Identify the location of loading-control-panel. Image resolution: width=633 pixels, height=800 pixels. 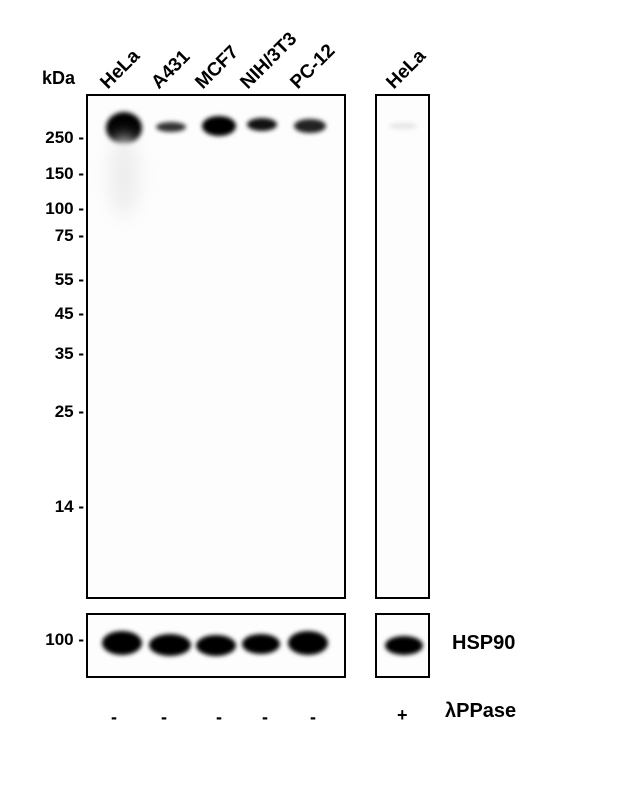
(216, 645).